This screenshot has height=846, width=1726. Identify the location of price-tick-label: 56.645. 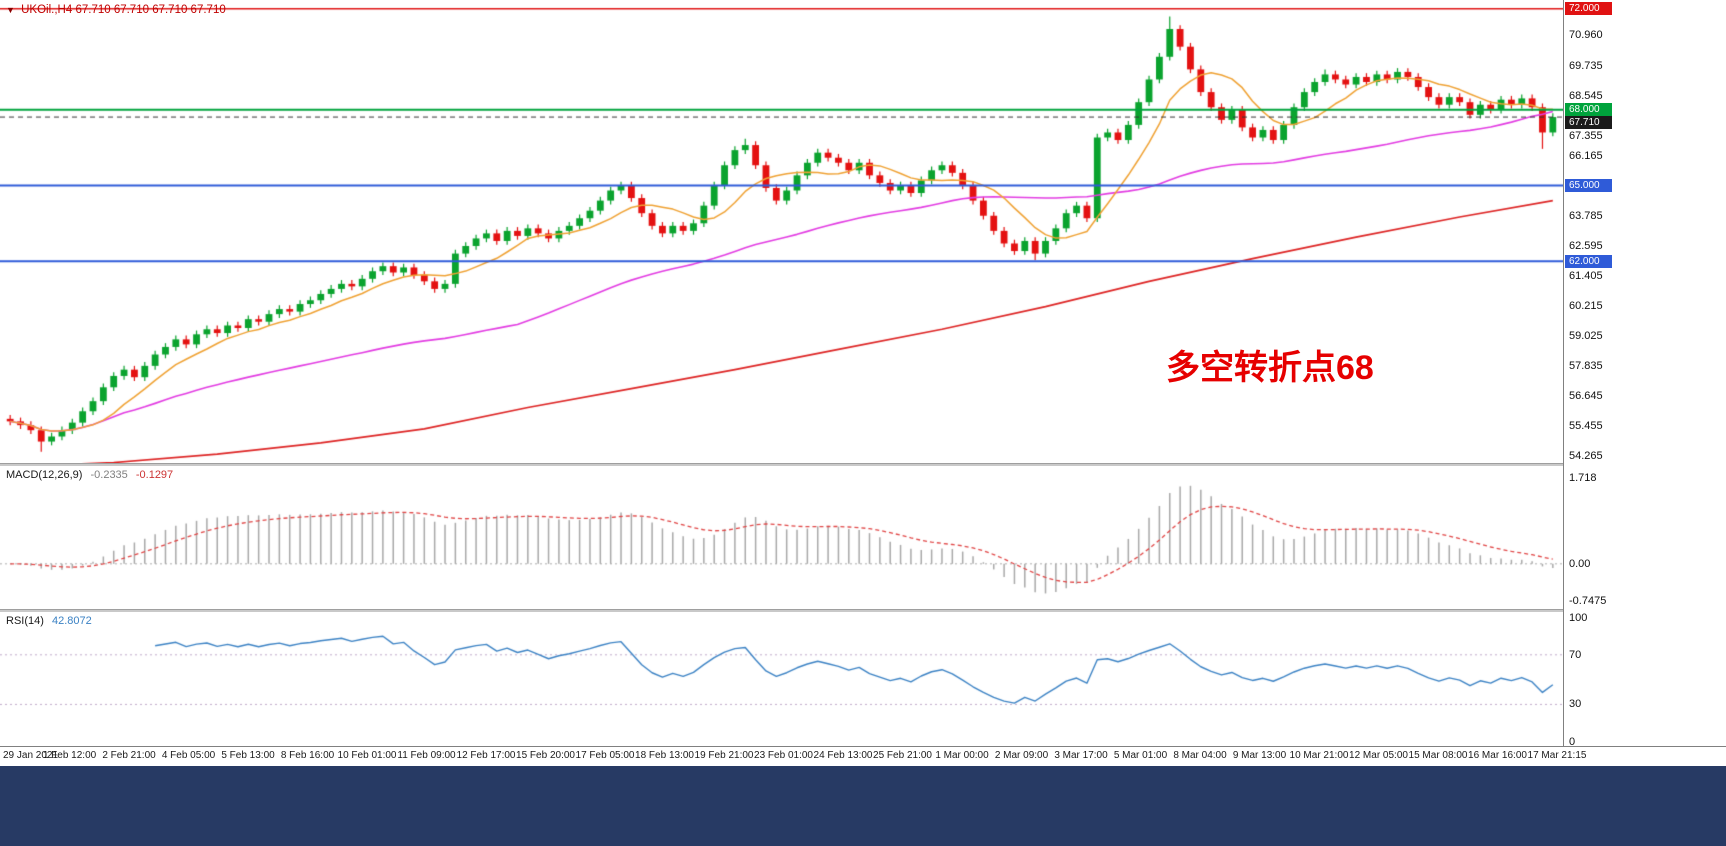
(1586, 396).